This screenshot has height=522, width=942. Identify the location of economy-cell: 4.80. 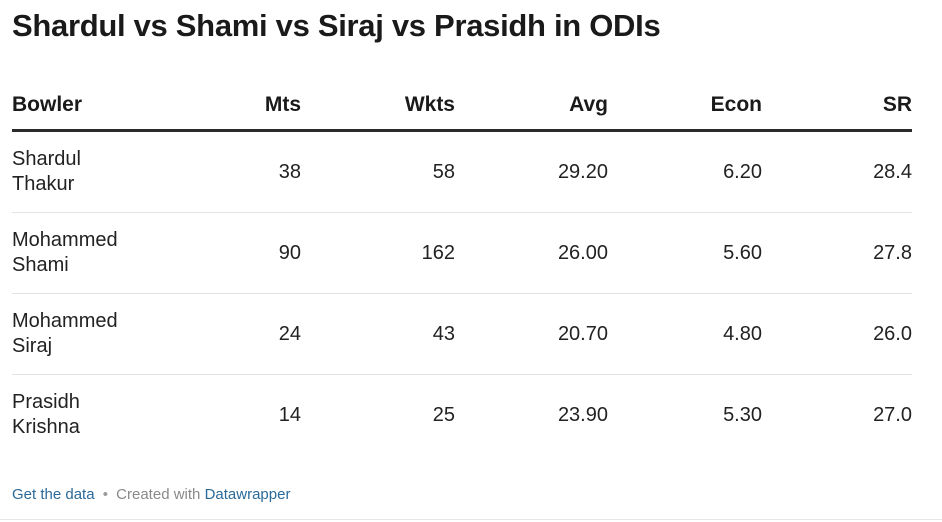
(685, 334).